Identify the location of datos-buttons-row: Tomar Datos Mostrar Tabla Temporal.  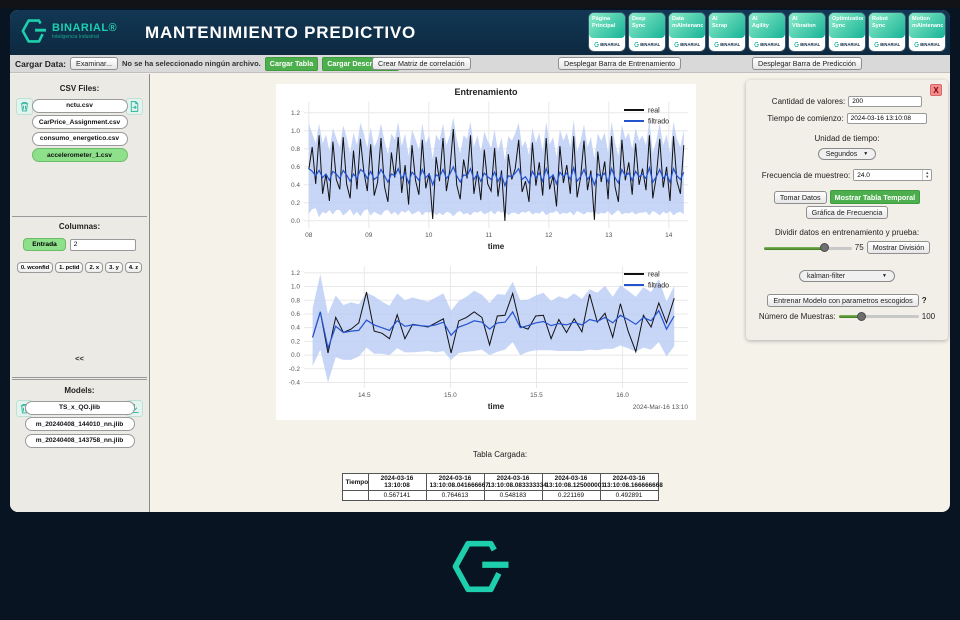
(847, 197).